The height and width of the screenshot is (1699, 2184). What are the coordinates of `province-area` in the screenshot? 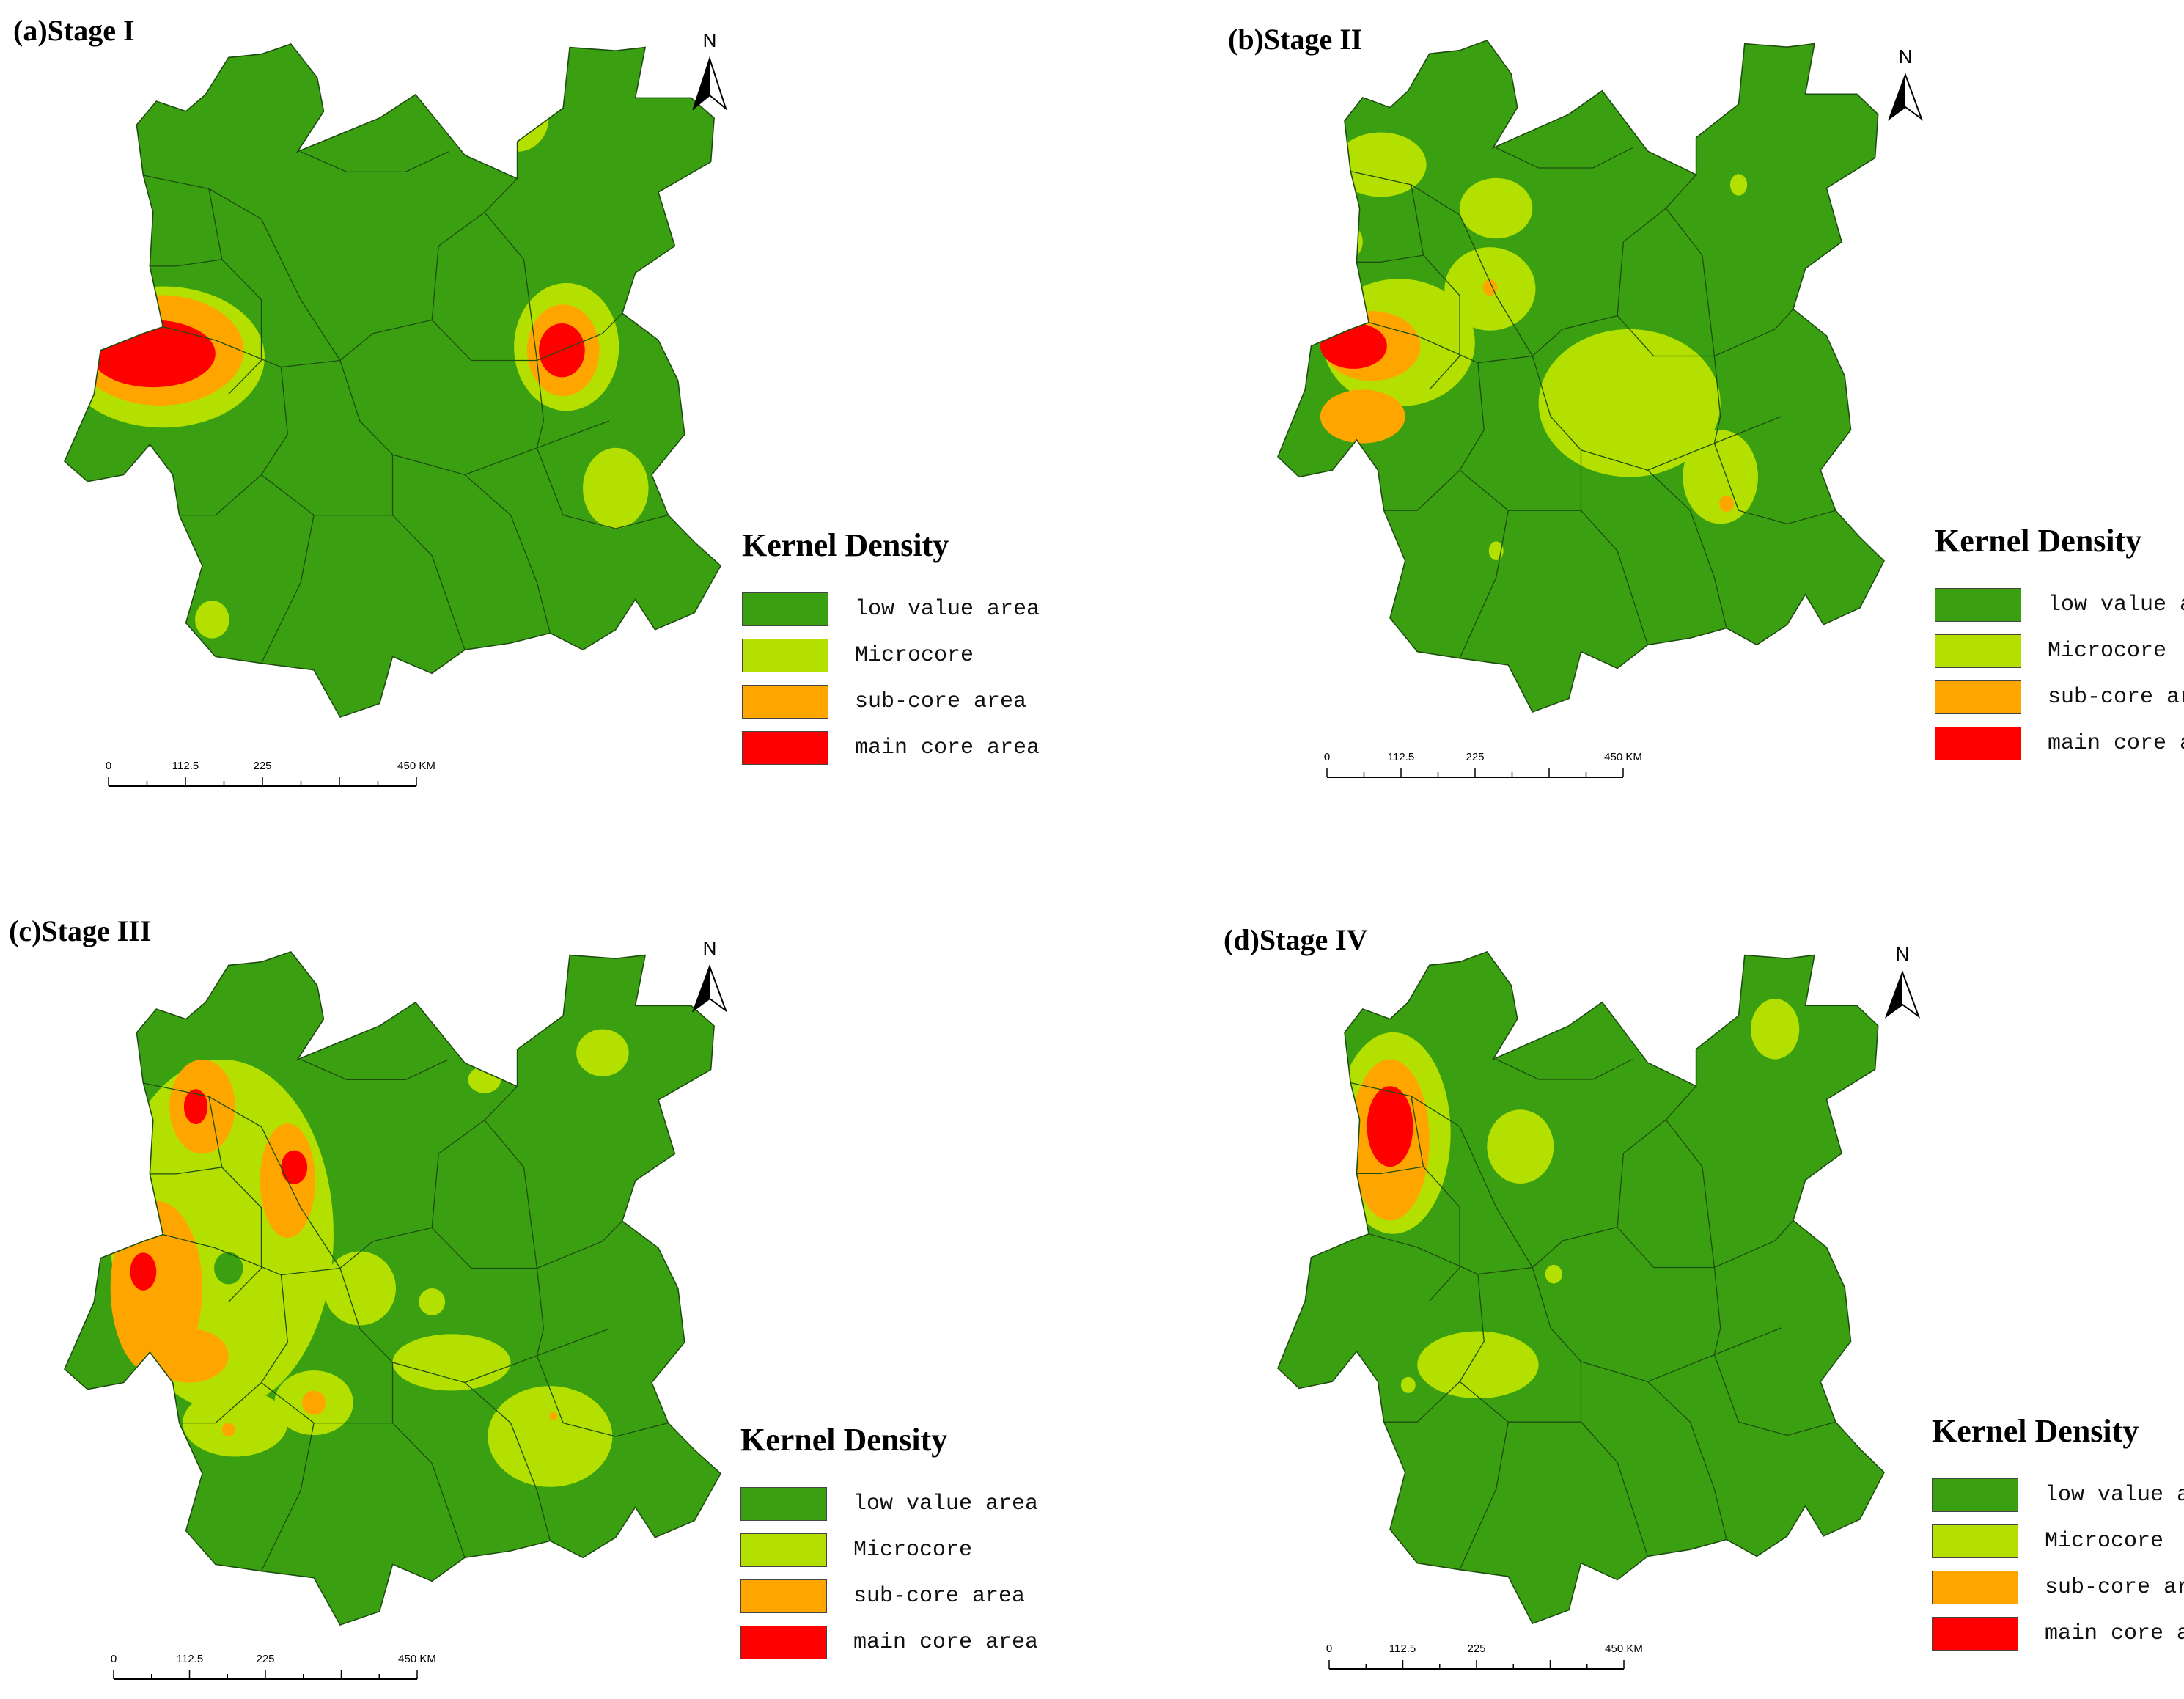 It's located at (393, 380).